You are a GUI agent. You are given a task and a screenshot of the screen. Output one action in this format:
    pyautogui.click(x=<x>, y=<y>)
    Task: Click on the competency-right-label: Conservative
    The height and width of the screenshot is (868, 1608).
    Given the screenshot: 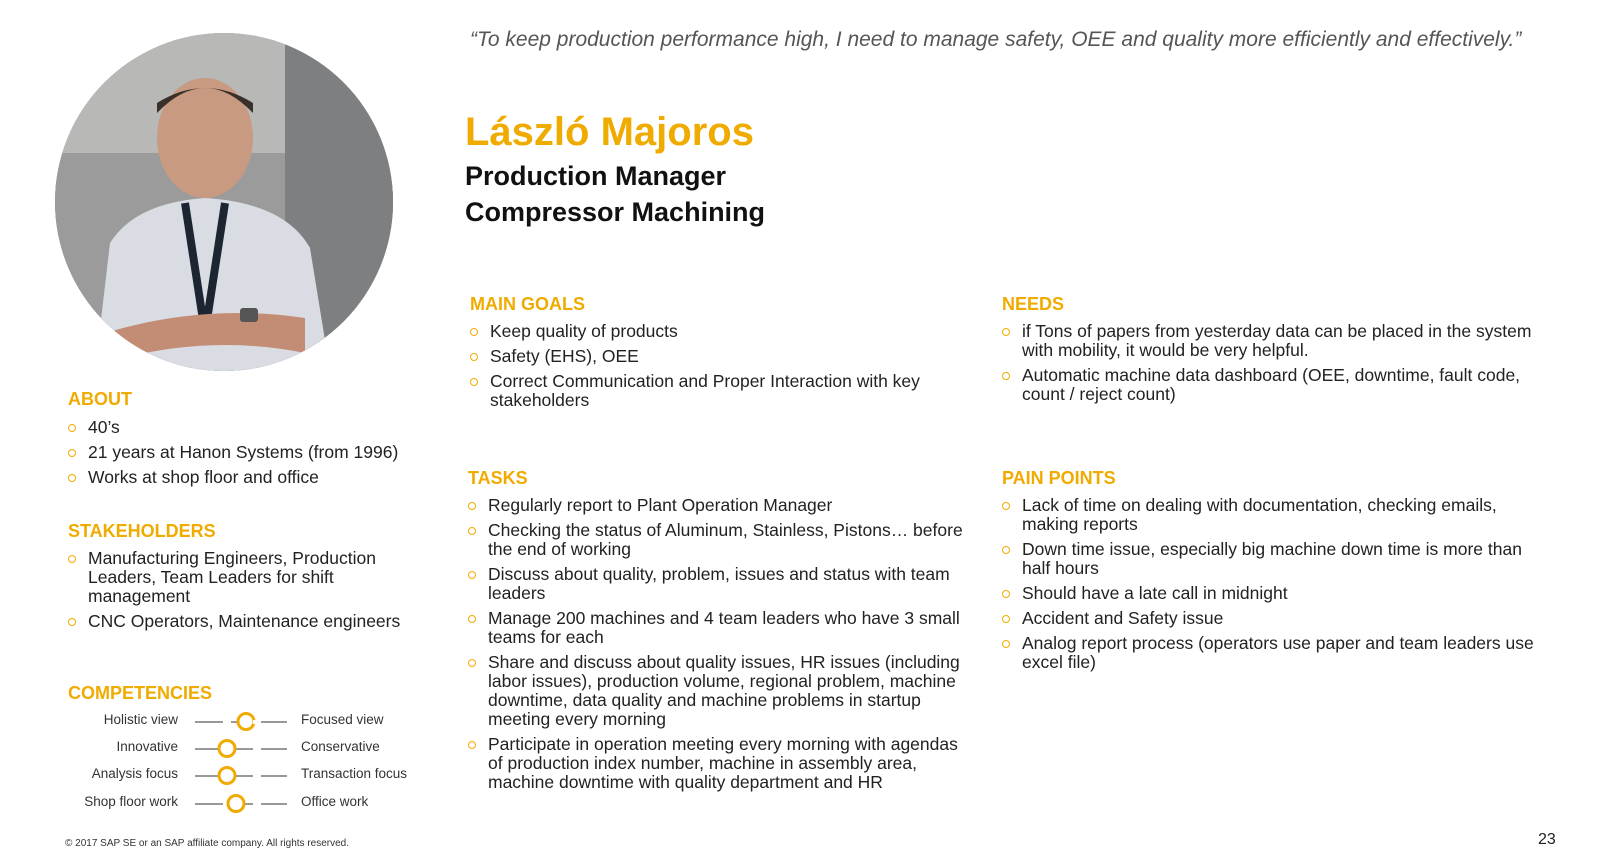 What is the action you would take?
    pyautogui.click(x=340, y=746)
    